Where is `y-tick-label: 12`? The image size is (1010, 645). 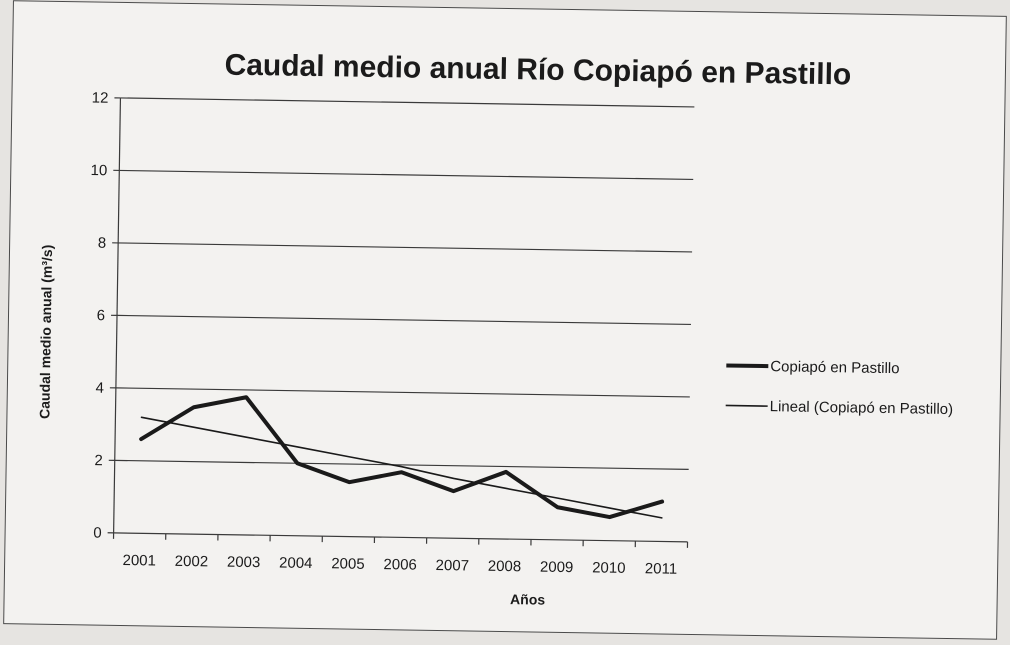
y-tick-label: 12 is located at coordinates (100, 97).